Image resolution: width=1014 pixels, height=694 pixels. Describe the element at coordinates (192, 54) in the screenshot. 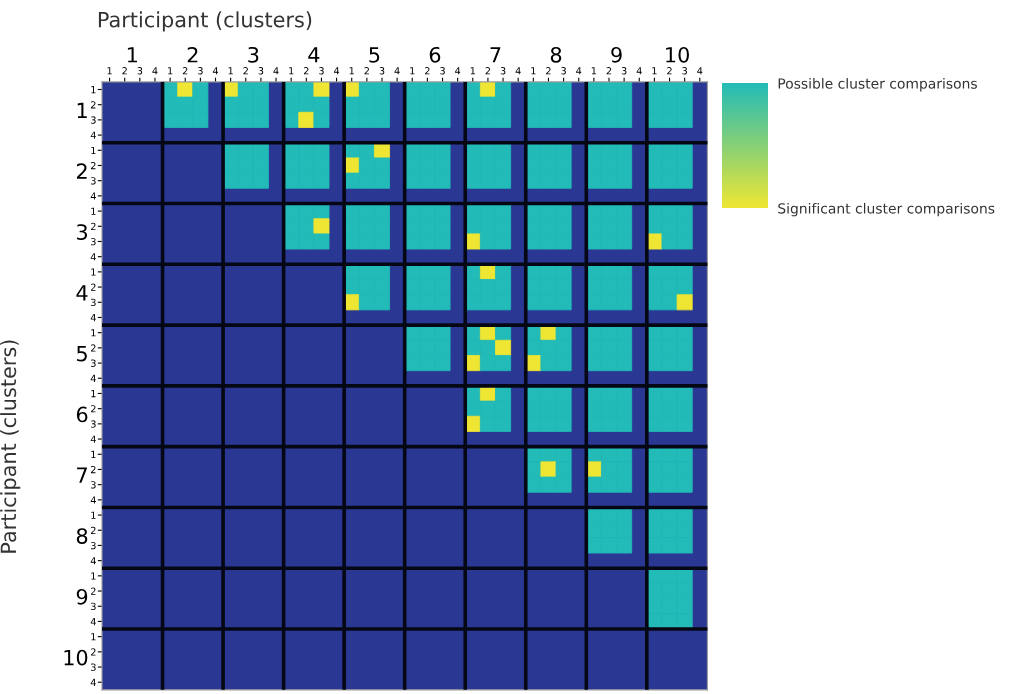

I see `text: 2` at that location.